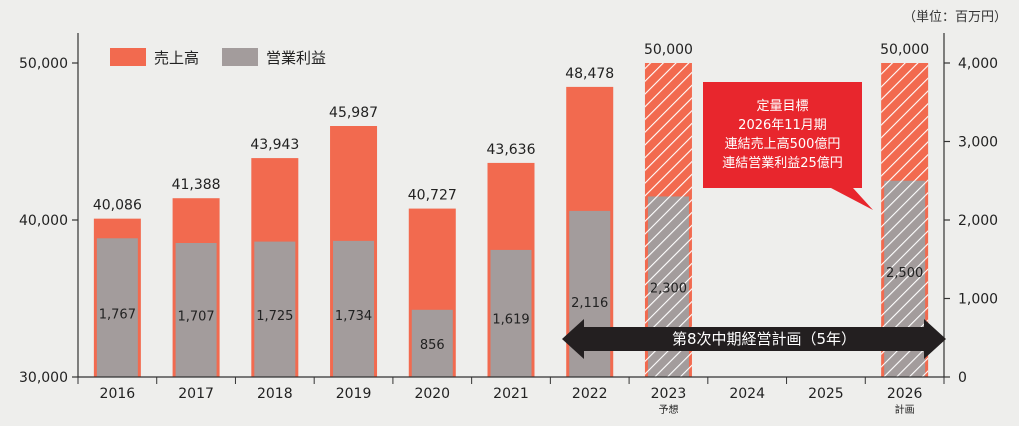  What do you see at coordinates (43, 64) in the screenshot?
I see `left-tick-label: 50,000` at bounding box center [43, 64].